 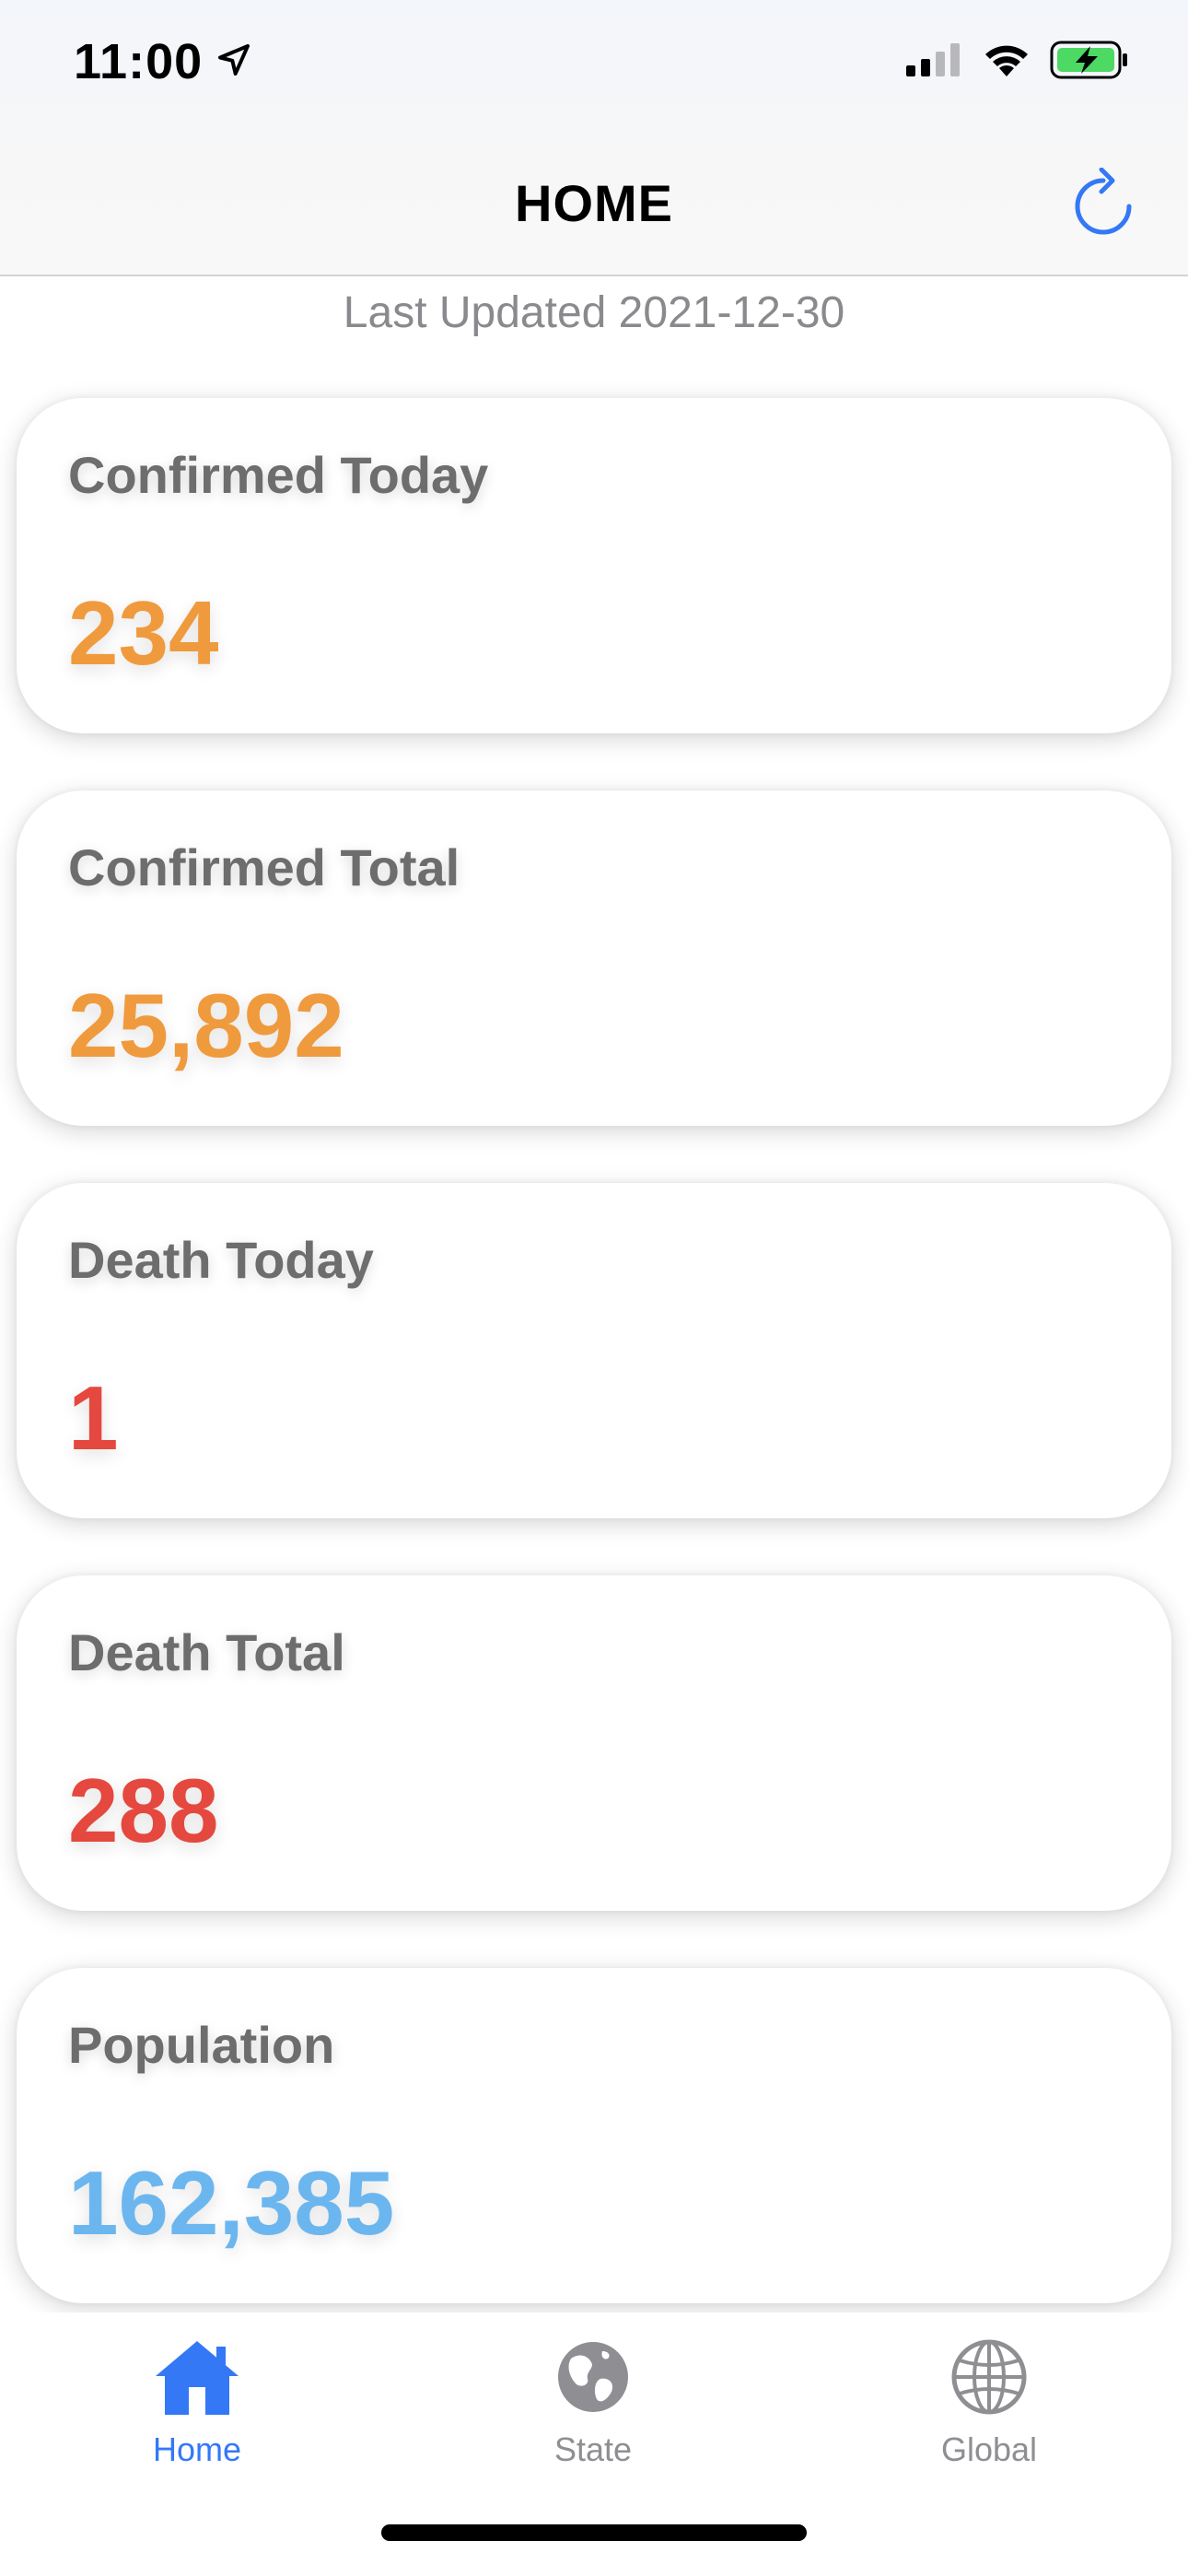 What do you see at coordinates (593, 2377) in the screenshot?
I see `globe-americas-icon` at bounding box center [593, 2377].